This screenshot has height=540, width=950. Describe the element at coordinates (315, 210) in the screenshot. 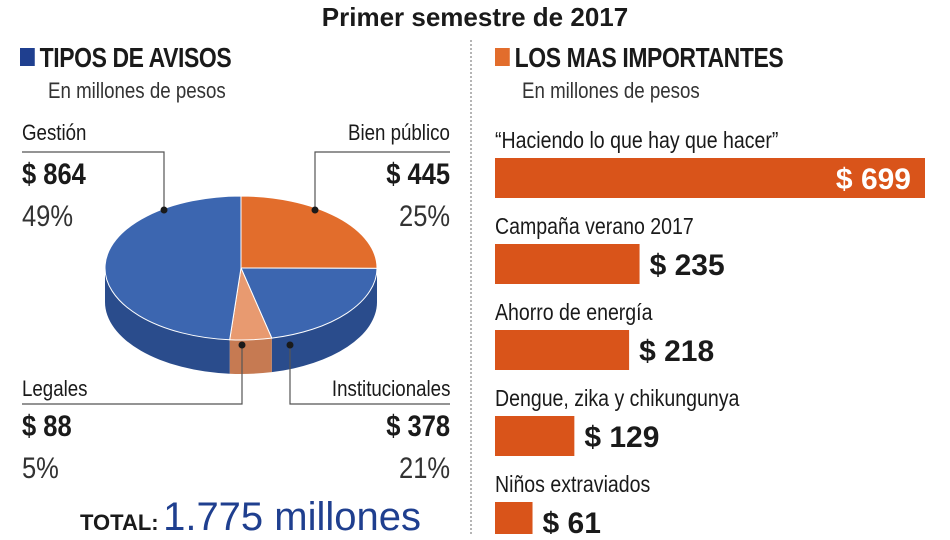

I see `leader-bien-publico-dot` at that location.